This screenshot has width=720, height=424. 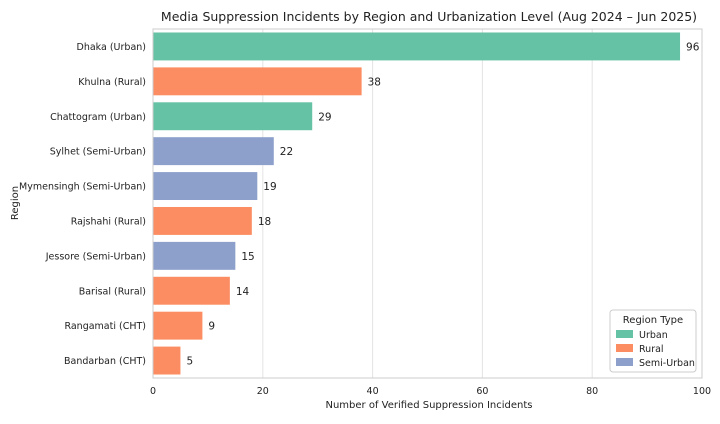 What do you see at coordinates (105, 361) in the screenshot?
I see `y-tick-label: Bandarban (CHT)` at bounding box center [105, 361].